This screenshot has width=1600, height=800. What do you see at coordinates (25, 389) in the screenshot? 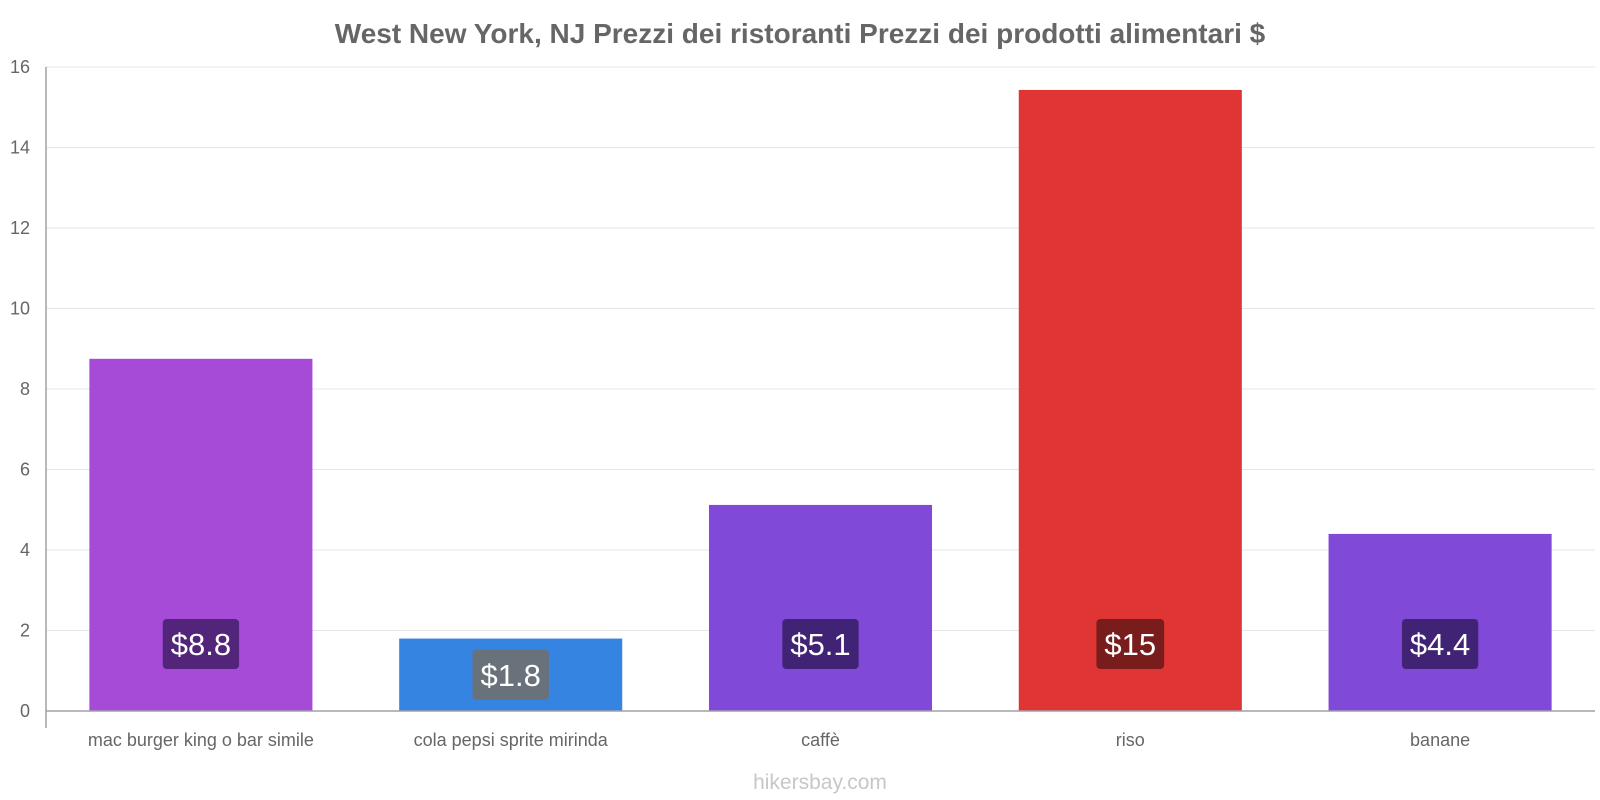
I see `y-tick-label: 8` at bounding box center [25, 389].